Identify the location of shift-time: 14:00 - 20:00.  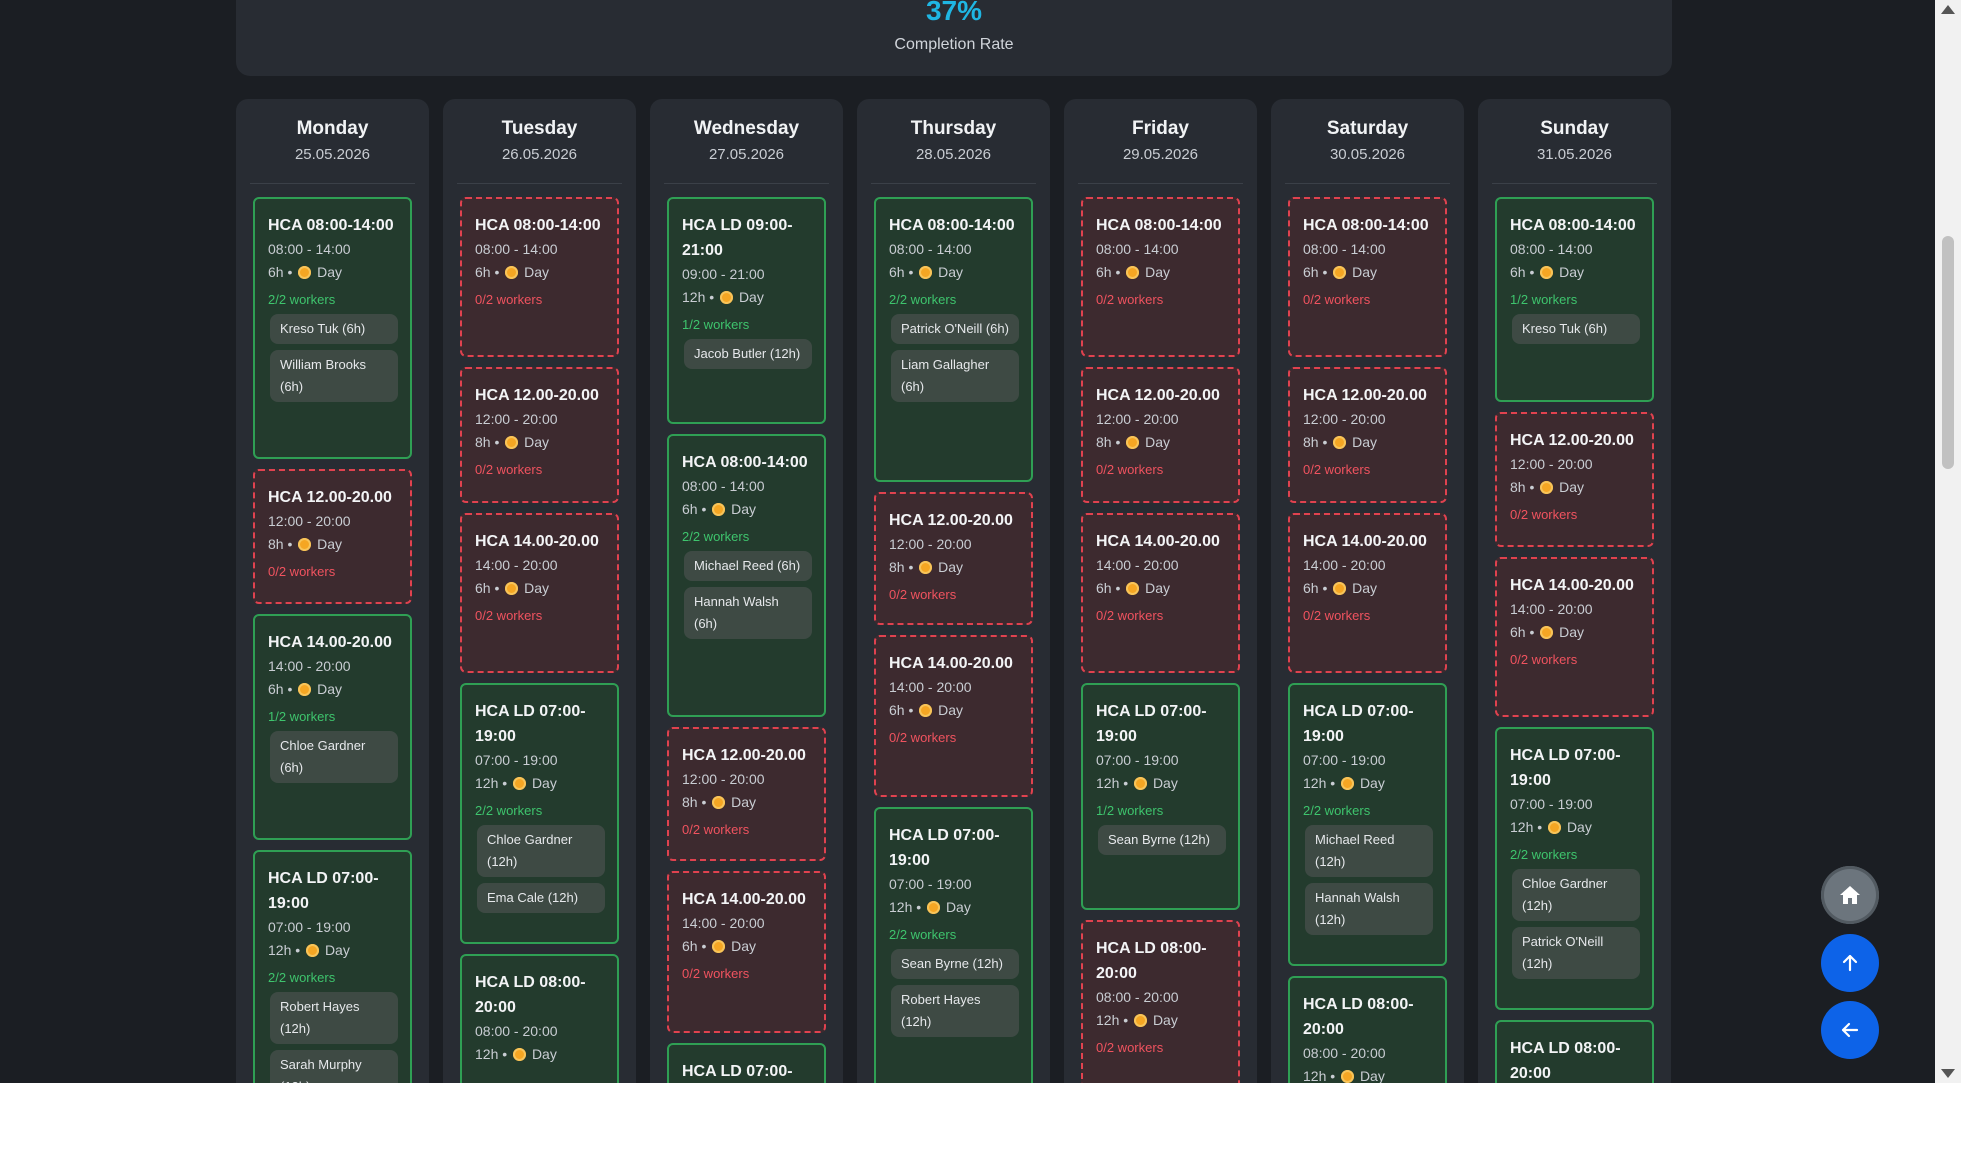
(1551, 609).